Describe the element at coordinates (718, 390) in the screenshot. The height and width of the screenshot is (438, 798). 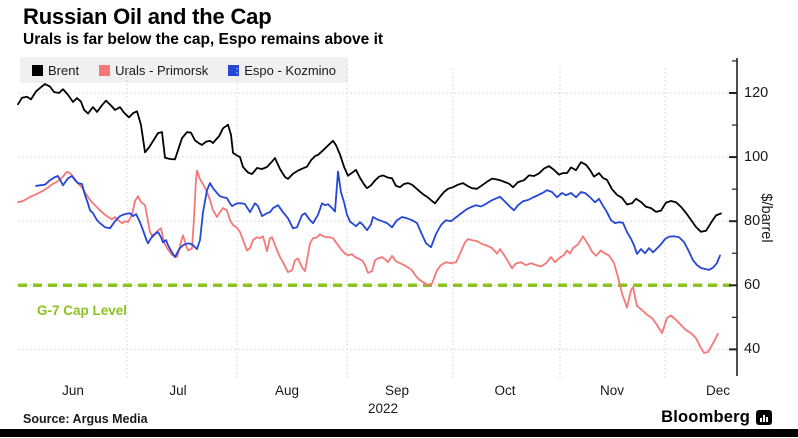
I see `x-tick-label-dec: Dec` at that location.